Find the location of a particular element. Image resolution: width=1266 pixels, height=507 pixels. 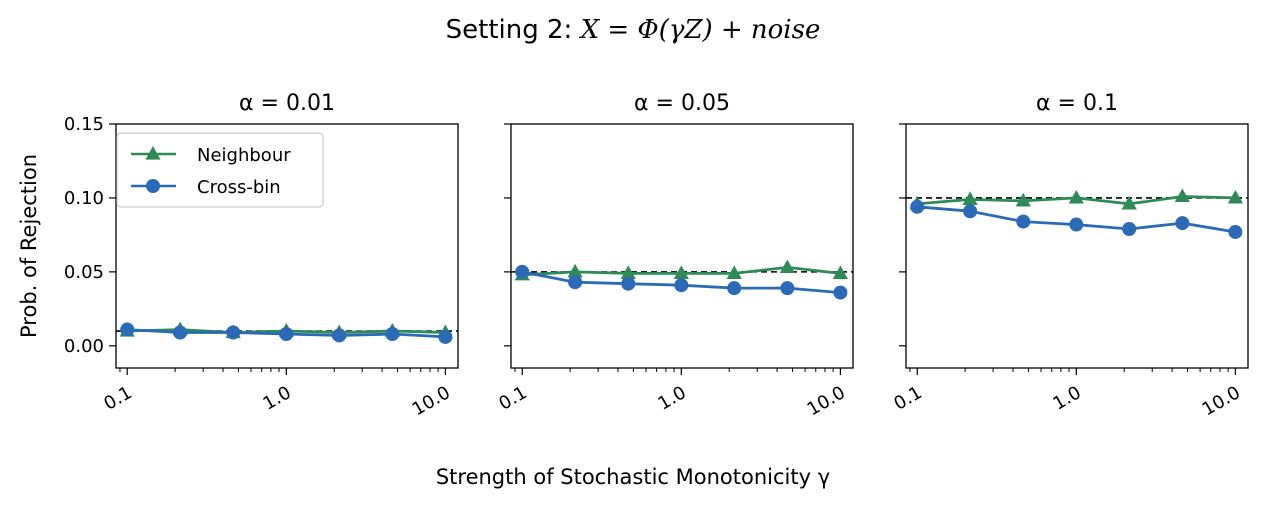

subplot-title: α = 0.1 is located at coordinates (1077, 103).